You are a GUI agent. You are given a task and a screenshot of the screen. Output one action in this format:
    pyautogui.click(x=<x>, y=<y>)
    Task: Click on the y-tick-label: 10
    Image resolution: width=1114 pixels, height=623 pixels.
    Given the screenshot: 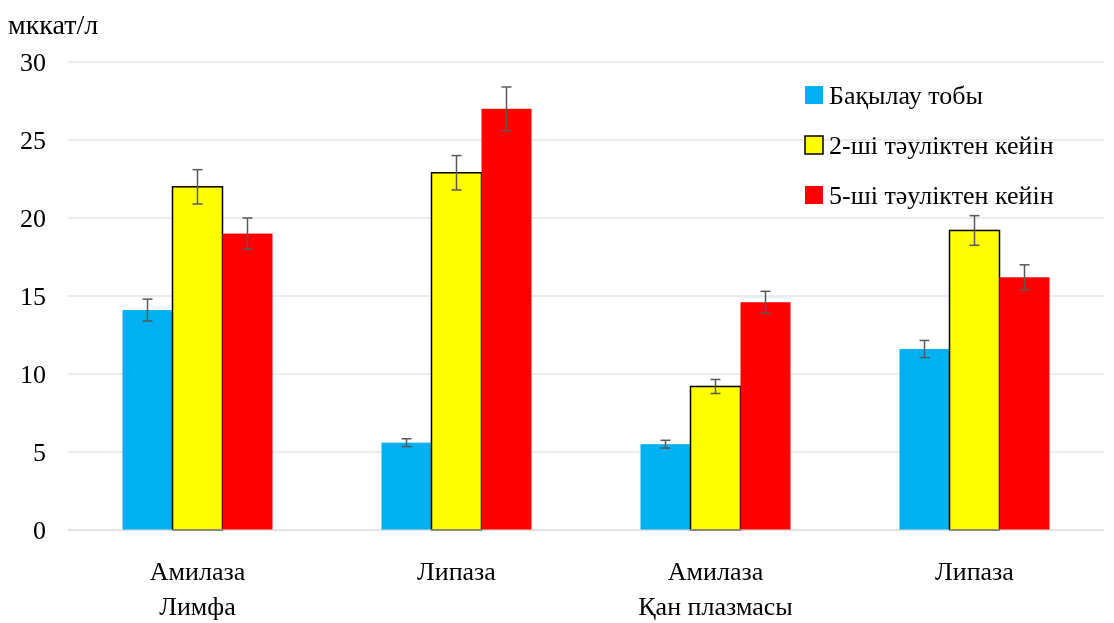 What is the action you would take?
    pyautogui.click(x=33, y=375)
    